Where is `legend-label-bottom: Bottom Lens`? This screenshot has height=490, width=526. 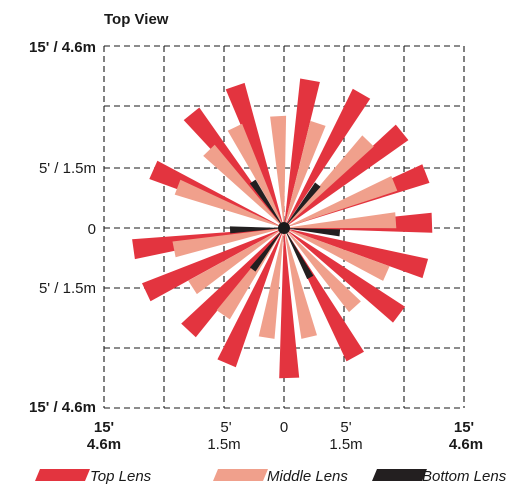 legend-label-bottom: Bottom Lens is located at coordinates (464, 476).